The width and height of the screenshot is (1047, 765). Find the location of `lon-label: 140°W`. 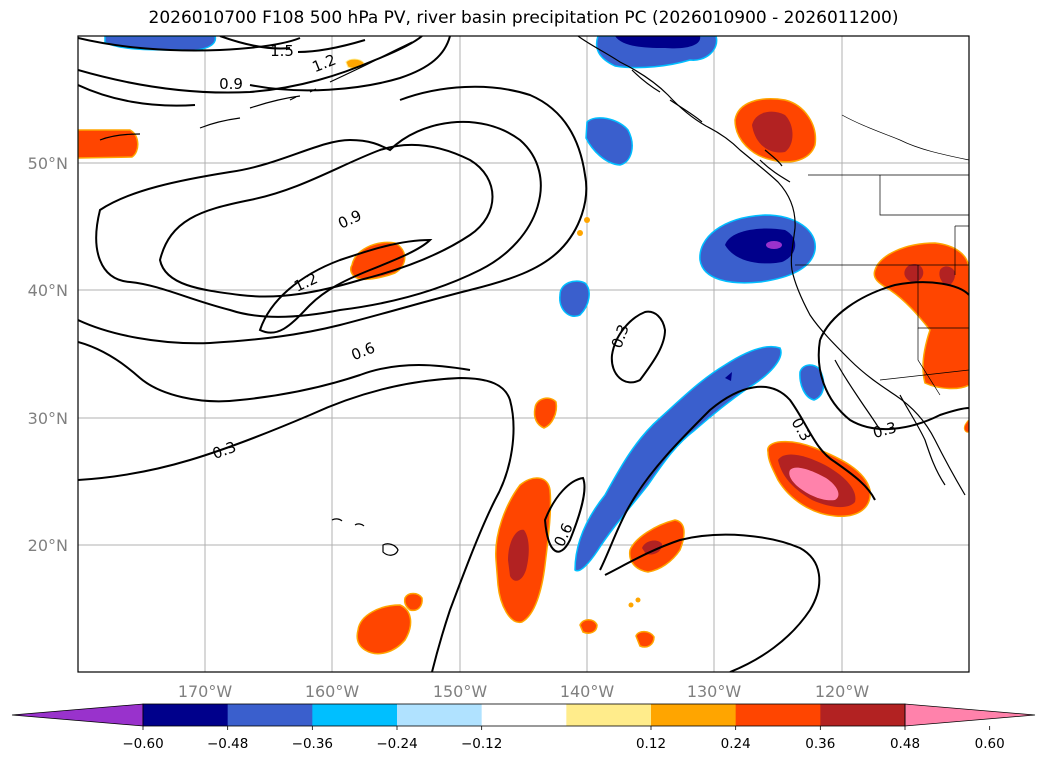

lon-label: 140°W is located at coordinates (587, 691).